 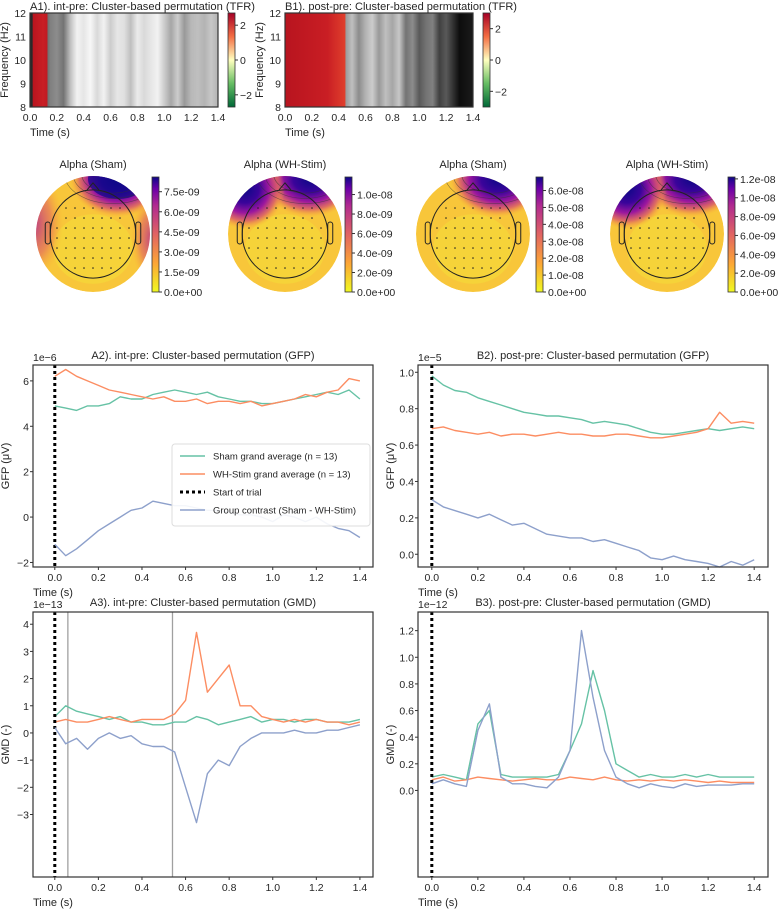 I want to click on topomap-title: Alpha (Sham), so click(x=472, y=165).